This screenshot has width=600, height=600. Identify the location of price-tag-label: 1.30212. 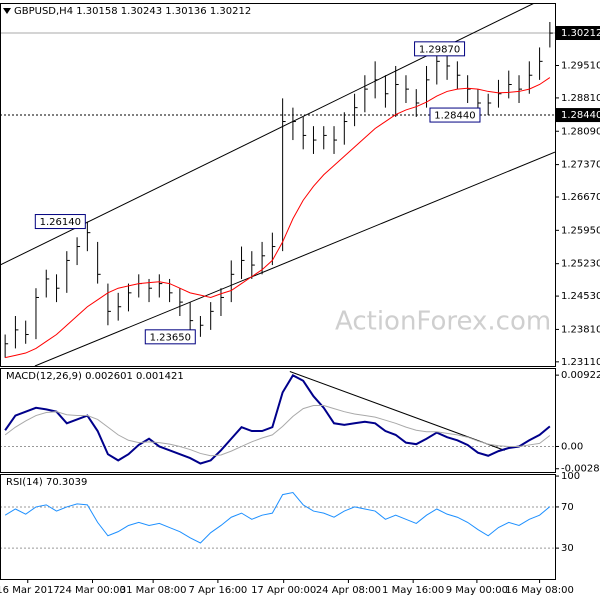
(580, 33).